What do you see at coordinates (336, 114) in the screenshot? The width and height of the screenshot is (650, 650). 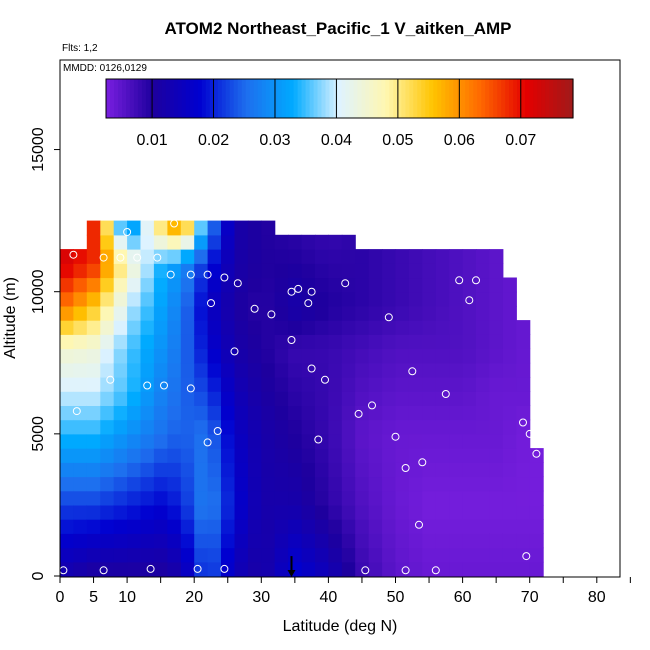 I see `colorbar-ticks: 0.01 0.02 0.03 0.04 0.05 0.06 0.07` at bounding box center [336, 114].